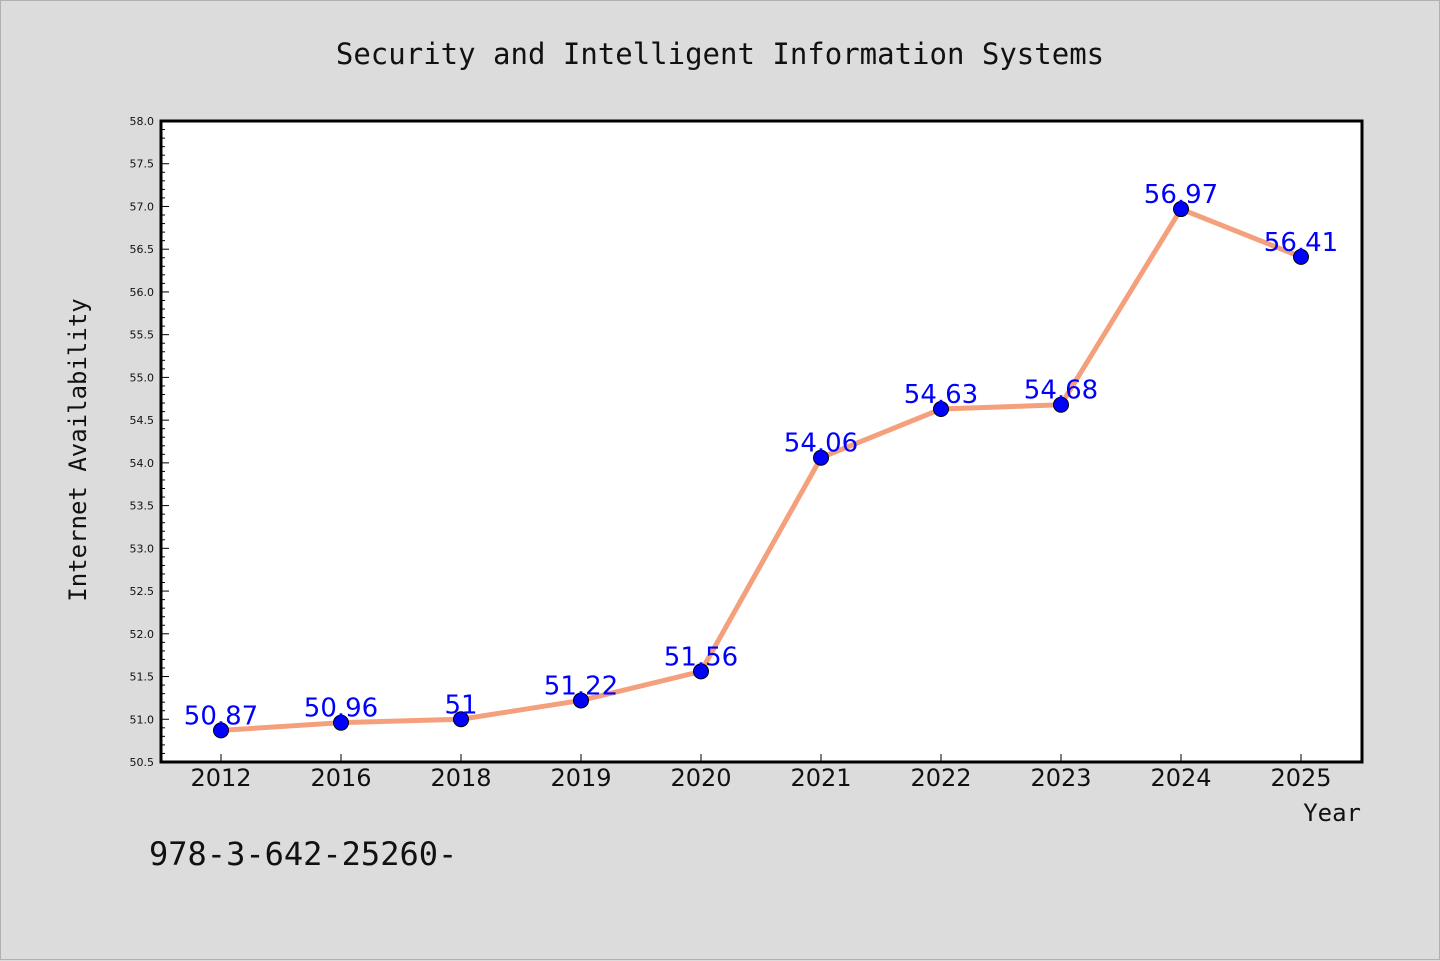 This screenshot has width=1440, height=961. Describe the element at coordinates (1061, 391) in the screenshot. I see `data-label: 54.68` at that location.